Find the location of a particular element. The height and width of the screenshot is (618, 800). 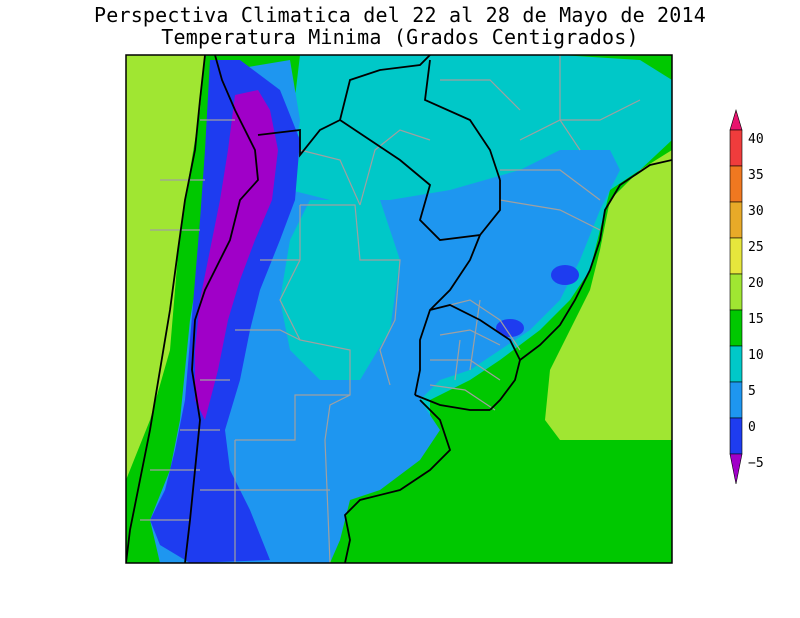

legend-label: 0 is located at coordinates (752, 427).